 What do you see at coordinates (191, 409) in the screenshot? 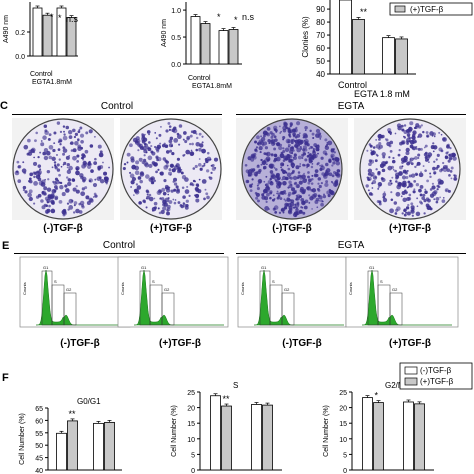
I see `y-tick-label: 20` at bounding box center [191, 409].